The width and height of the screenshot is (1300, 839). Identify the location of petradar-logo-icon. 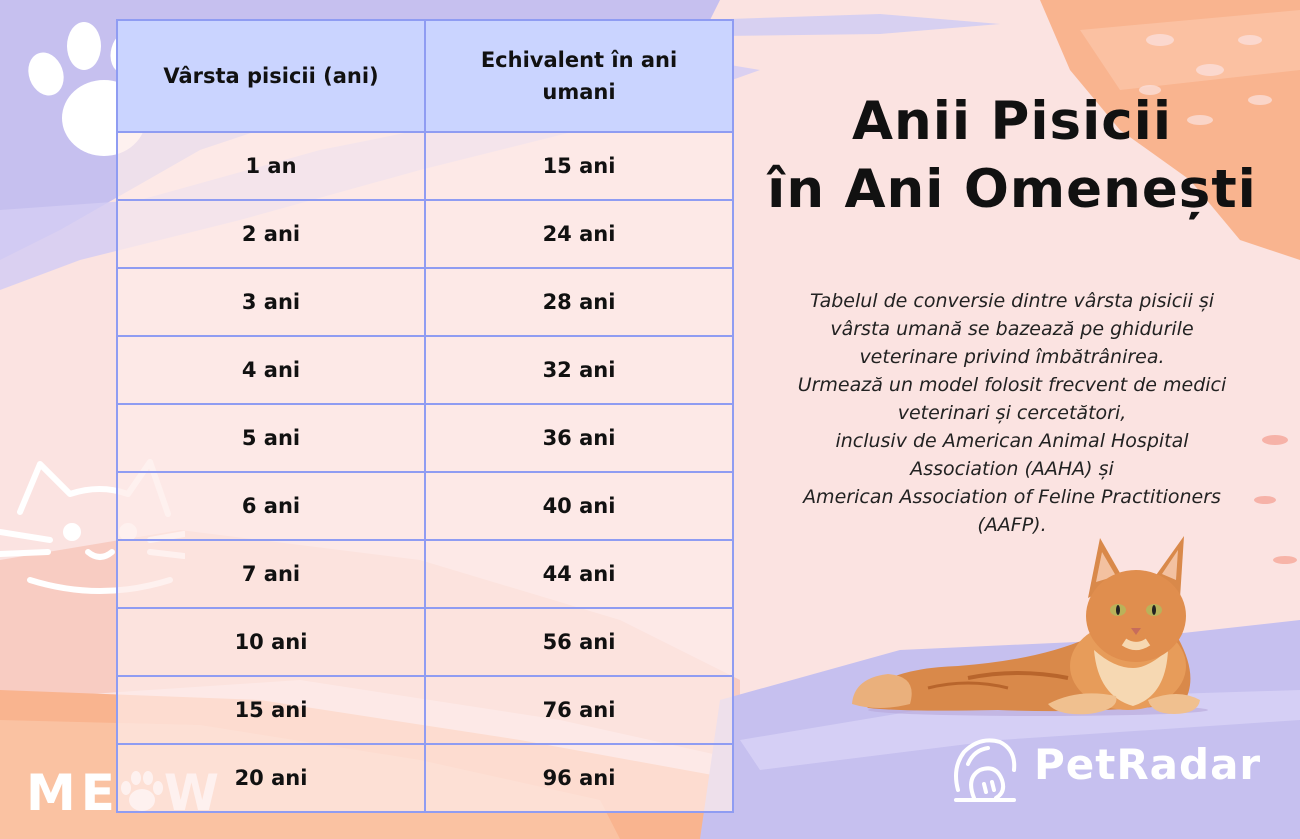
(985, 770).